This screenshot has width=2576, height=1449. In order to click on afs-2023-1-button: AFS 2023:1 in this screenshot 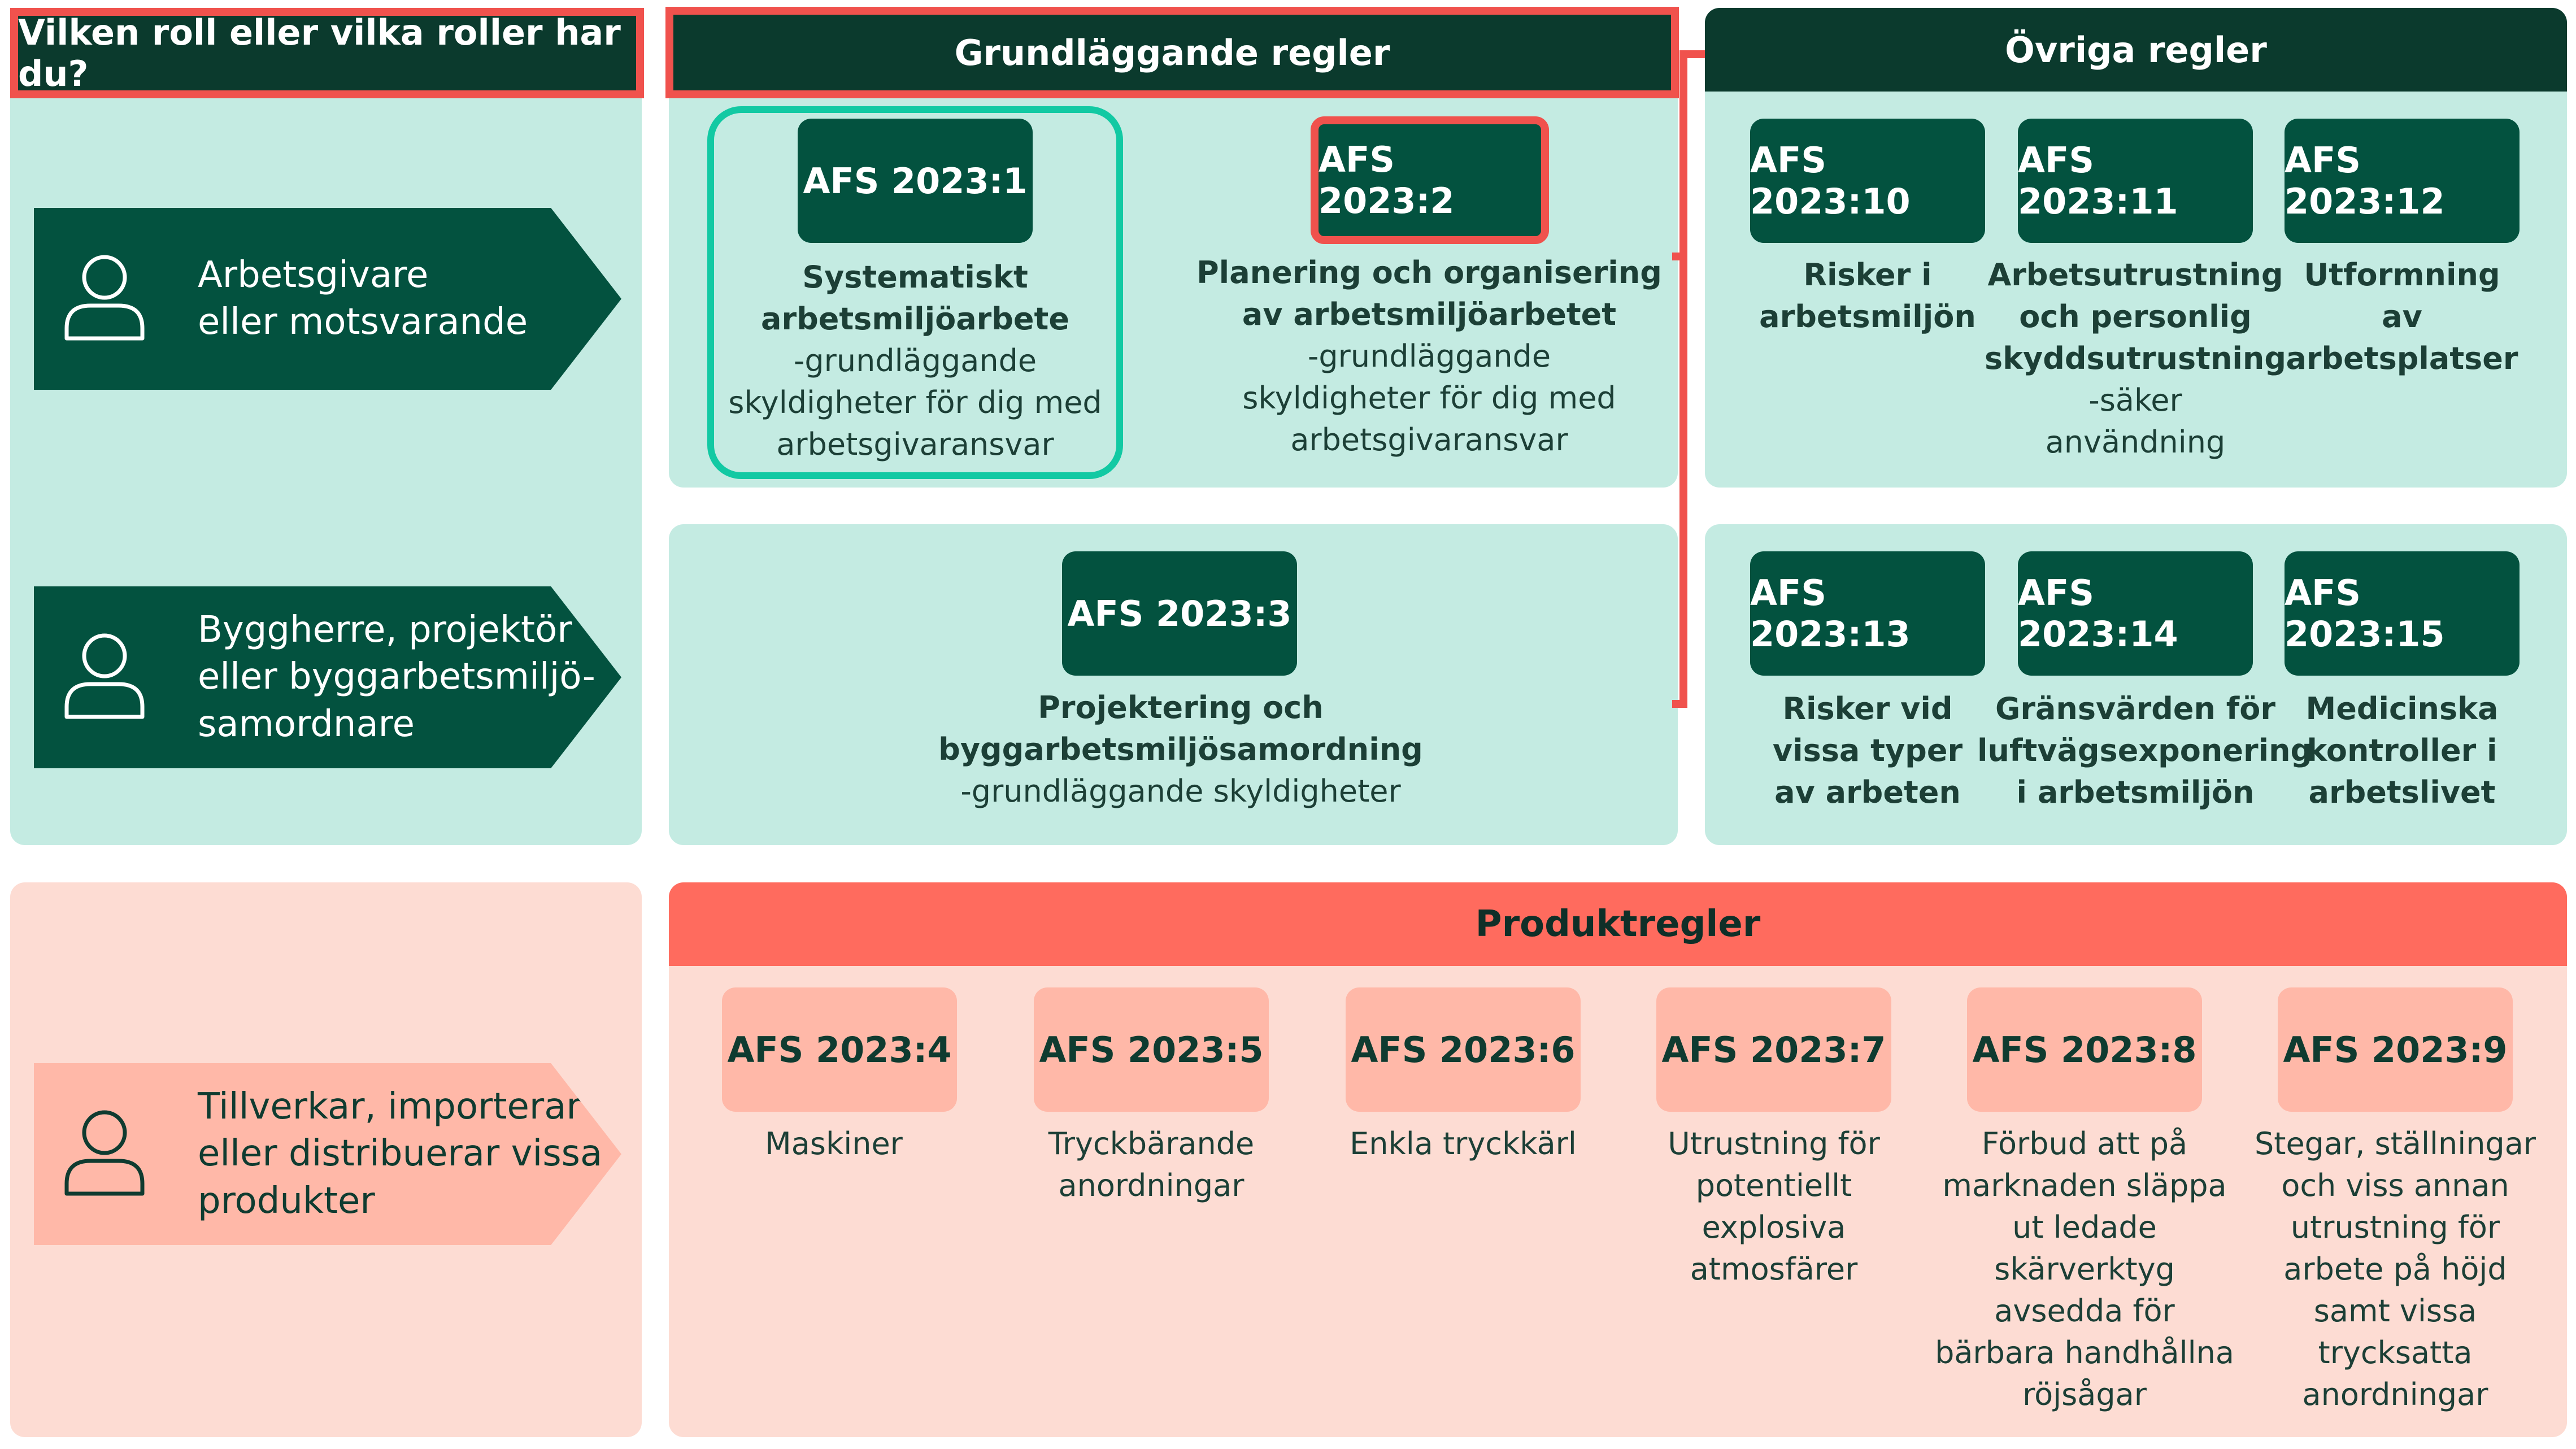, I will do `click(915, 181)`.